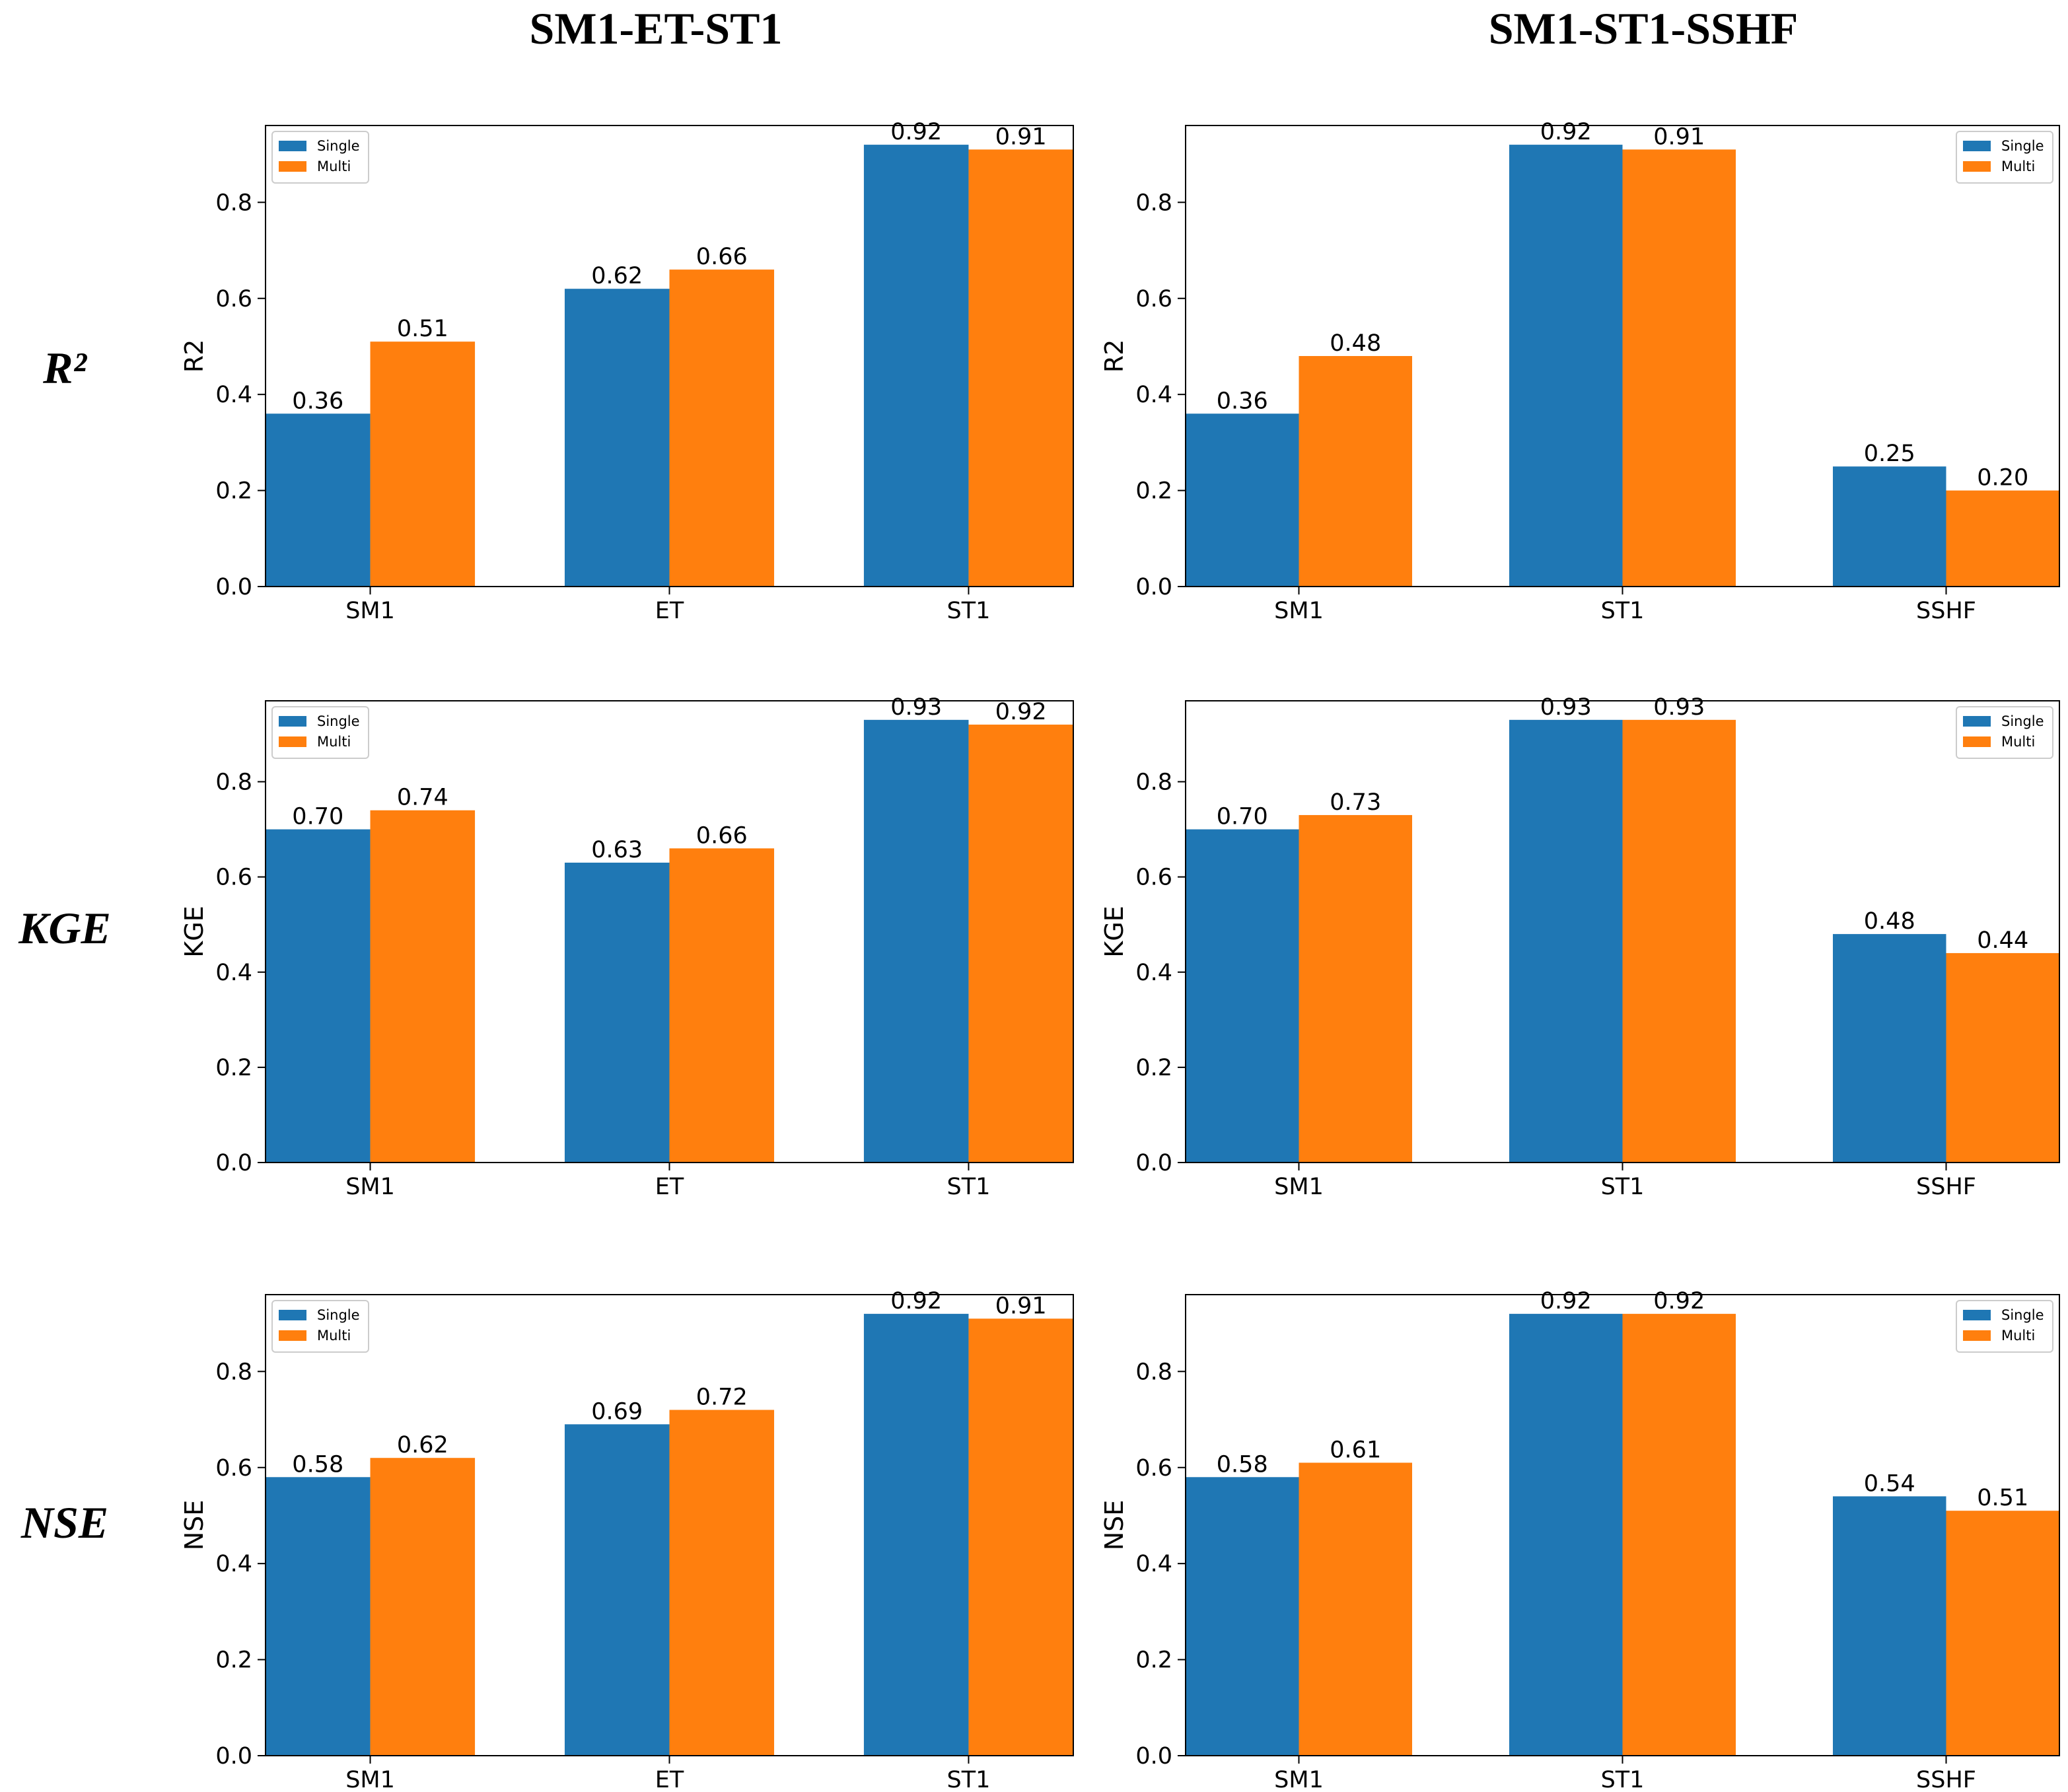 This screenshot has width=2068, height=1792. Describe the element at coordinates (722, 1005) in the screenshot. I see `bar-multi-et` at that location.